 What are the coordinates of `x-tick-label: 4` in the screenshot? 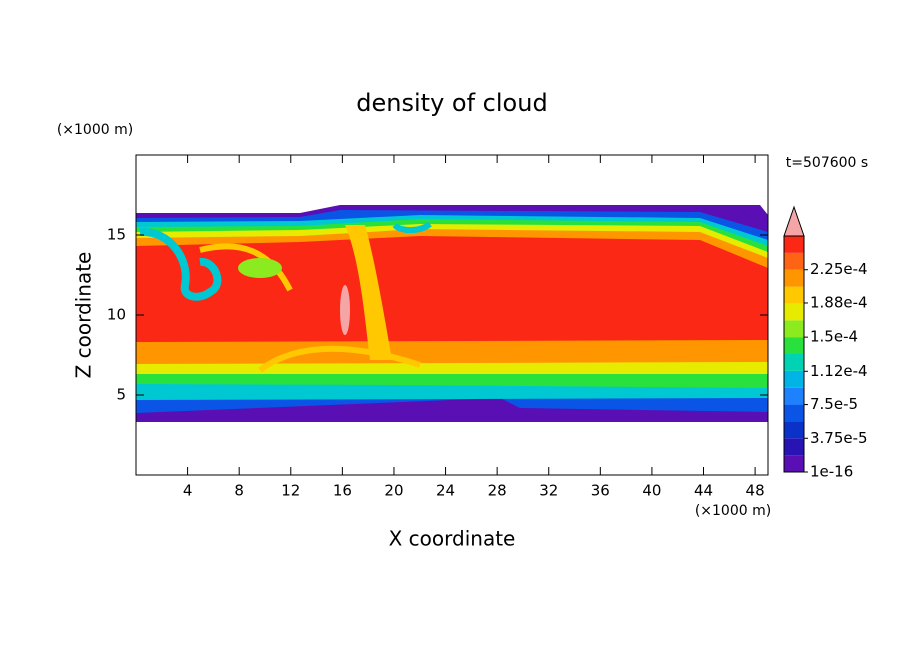 It's located at (188, 491).